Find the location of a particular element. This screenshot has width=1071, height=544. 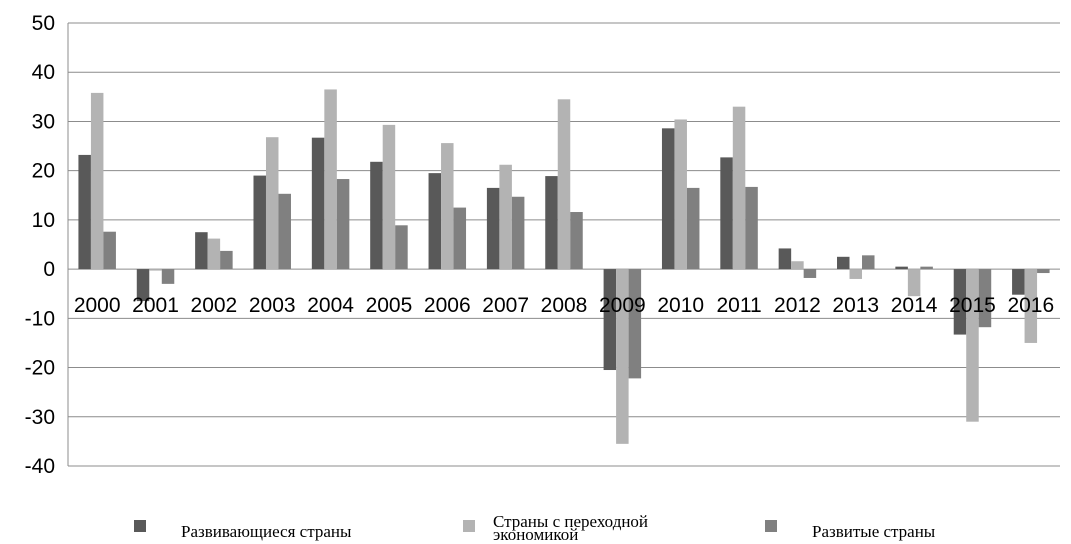

x-tick-label: 2003 is located at coordinates (272, 305).